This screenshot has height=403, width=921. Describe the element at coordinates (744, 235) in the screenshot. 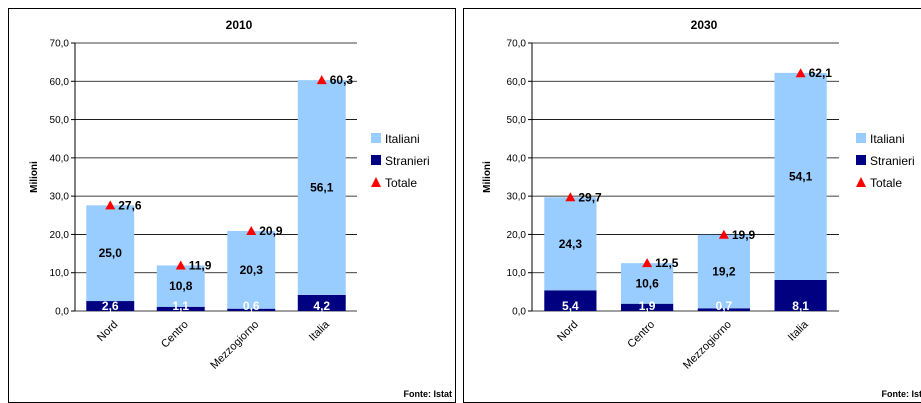

I see `value-label-totale-mezzogiorno: 19,9` at that location.